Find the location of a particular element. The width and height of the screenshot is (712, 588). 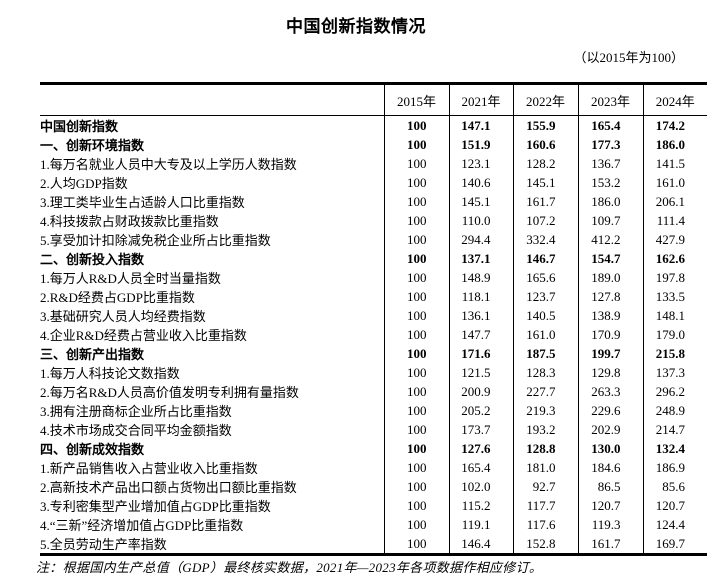

value-cell: 145.1 is located at coordinates (545, 182).